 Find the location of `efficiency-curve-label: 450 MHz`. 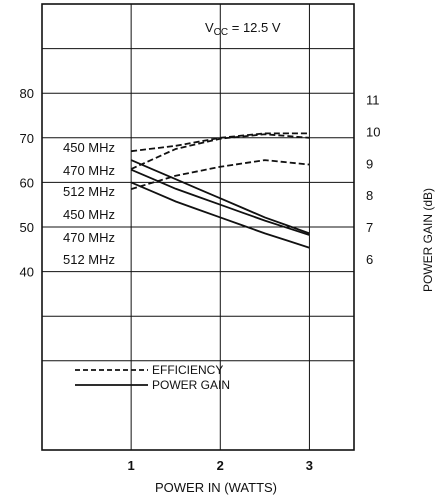

efficiency-curve-label: 450 MHz is located at coordinates (89, 147).